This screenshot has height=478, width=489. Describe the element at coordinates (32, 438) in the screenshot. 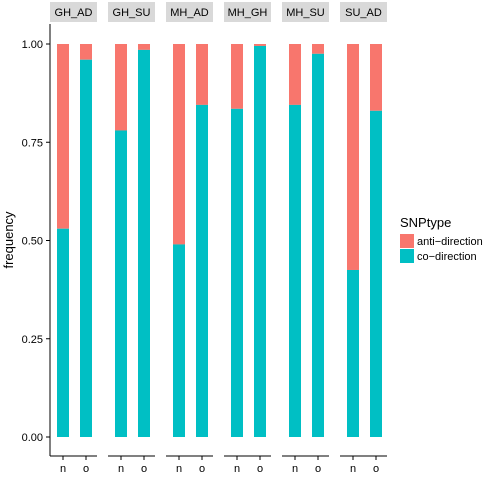

I see `y-tick-label: 0.00` at that location.